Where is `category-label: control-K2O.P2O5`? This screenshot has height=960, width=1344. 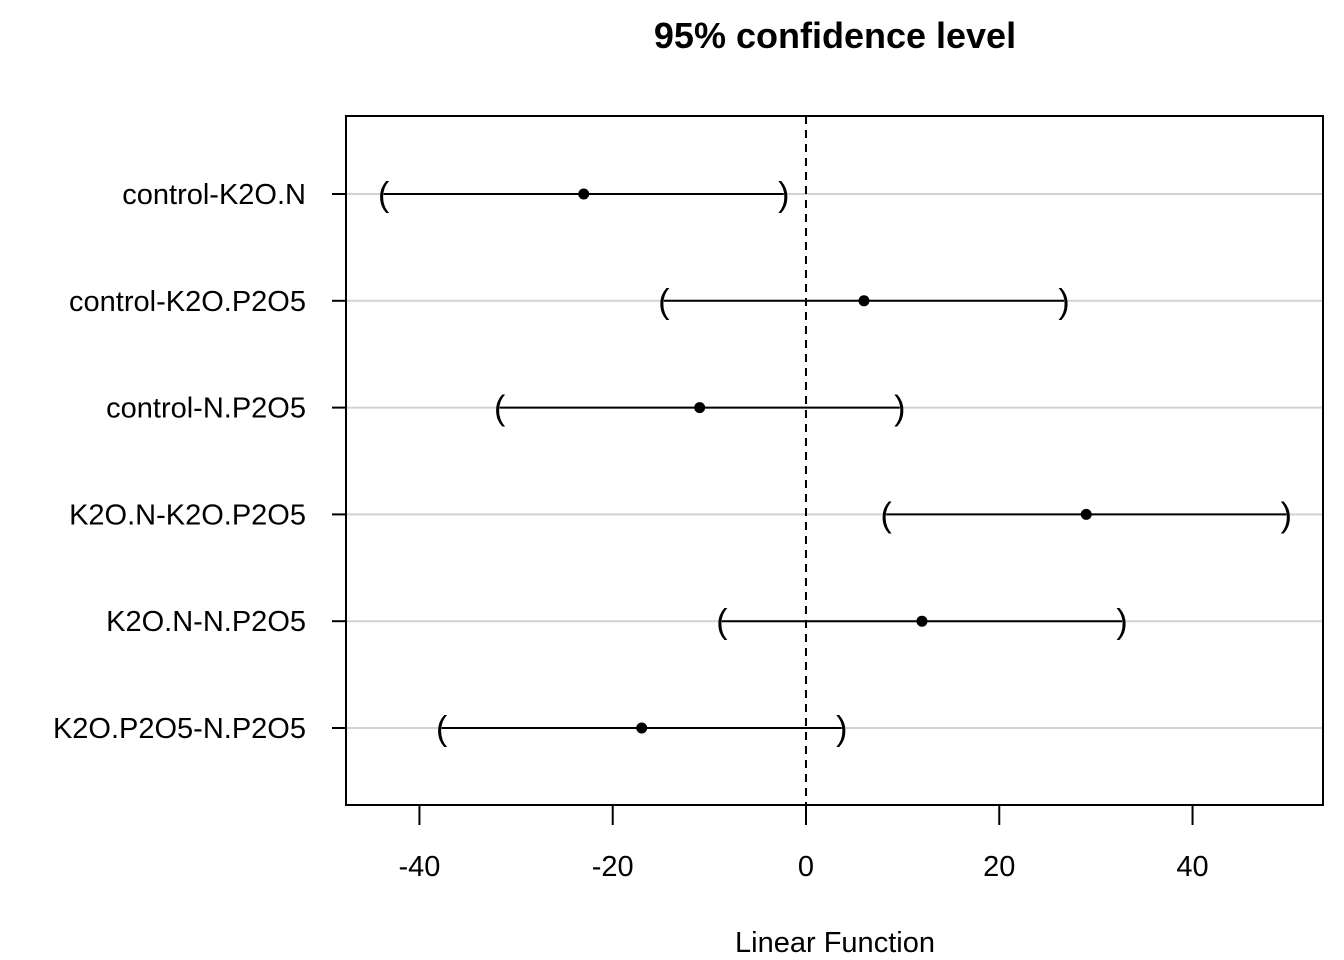
category-label: control-K2O.P2O5 is located at coordinates (187, 302).